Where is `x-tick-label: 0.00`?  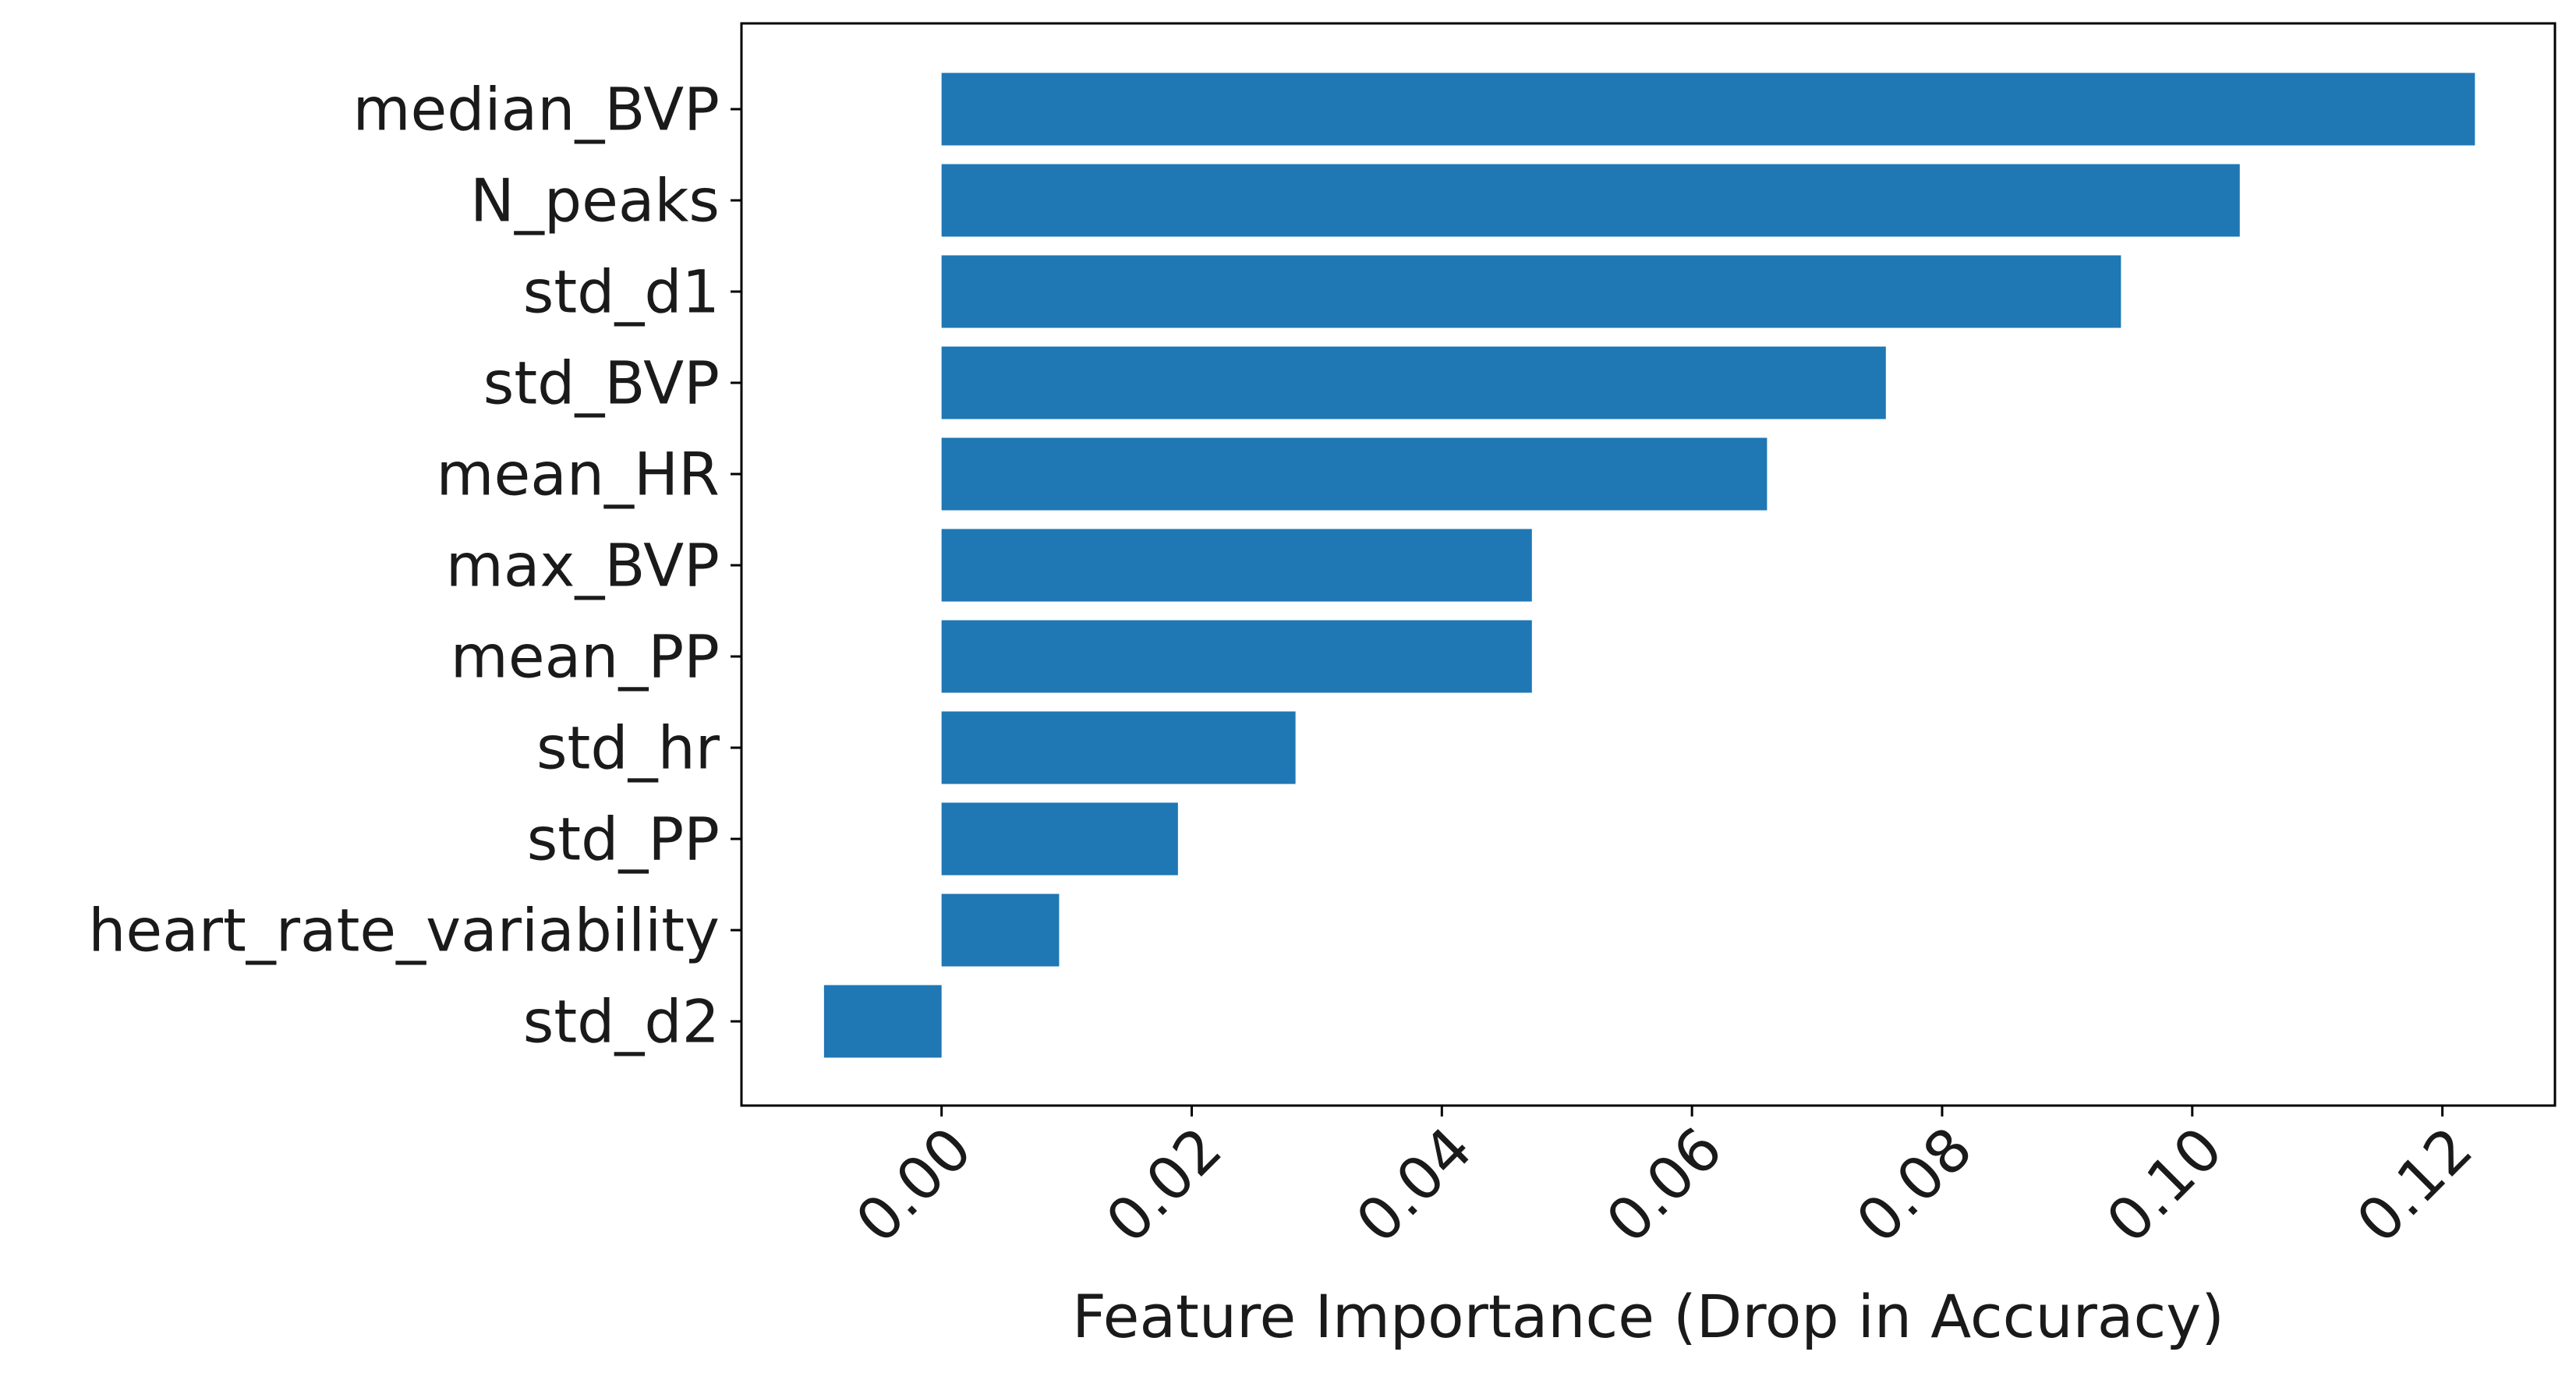
x-tick-label: 0.00 is located at coordinates (914, 1185).